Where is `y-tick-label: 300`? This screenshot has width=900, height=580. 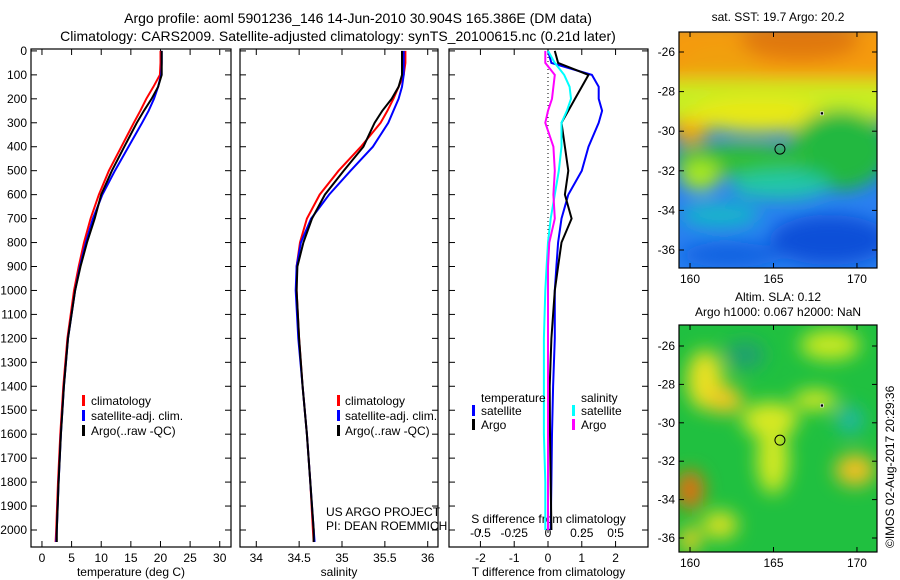 y-tick-label: 300 is located at coordinates (17, 123).